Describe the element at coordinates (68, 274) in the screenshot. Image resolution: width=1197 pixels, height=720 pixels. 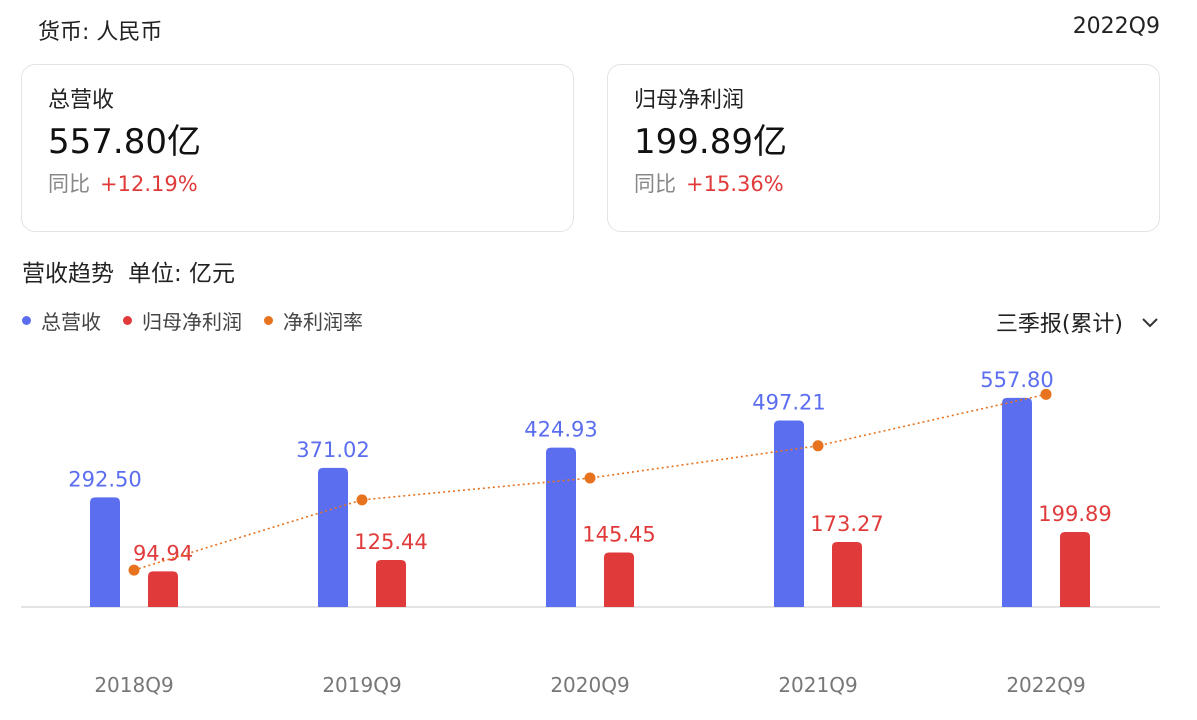
I see `section-title-text: 营收趋势` at that location.